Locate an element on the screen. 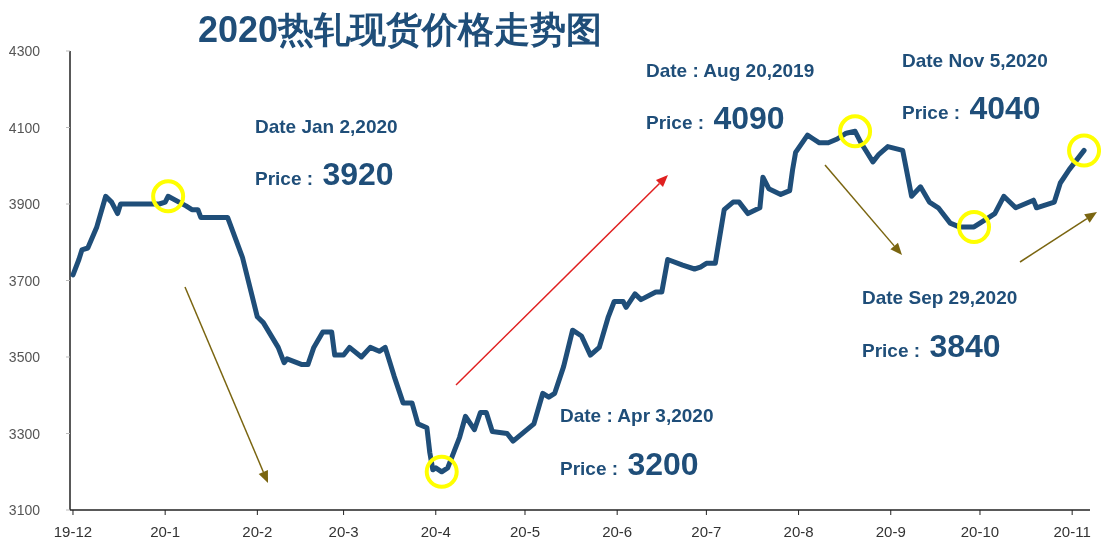 Image resolution: width=1101 pixels, height=549 pixels. annotation: Date : Apr 3,2020 is located at coordinates (637, 415).